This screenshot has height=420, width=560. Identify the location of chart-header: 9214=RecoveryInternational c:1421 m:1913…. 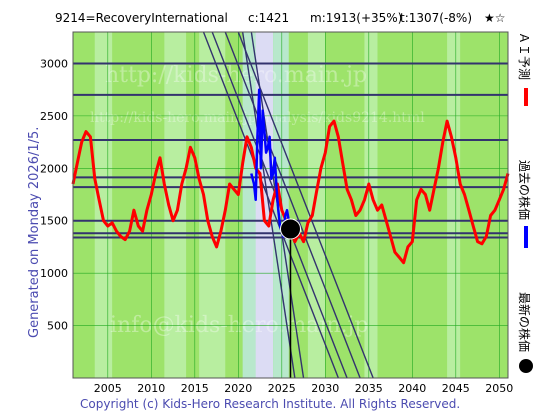
(280, 18).